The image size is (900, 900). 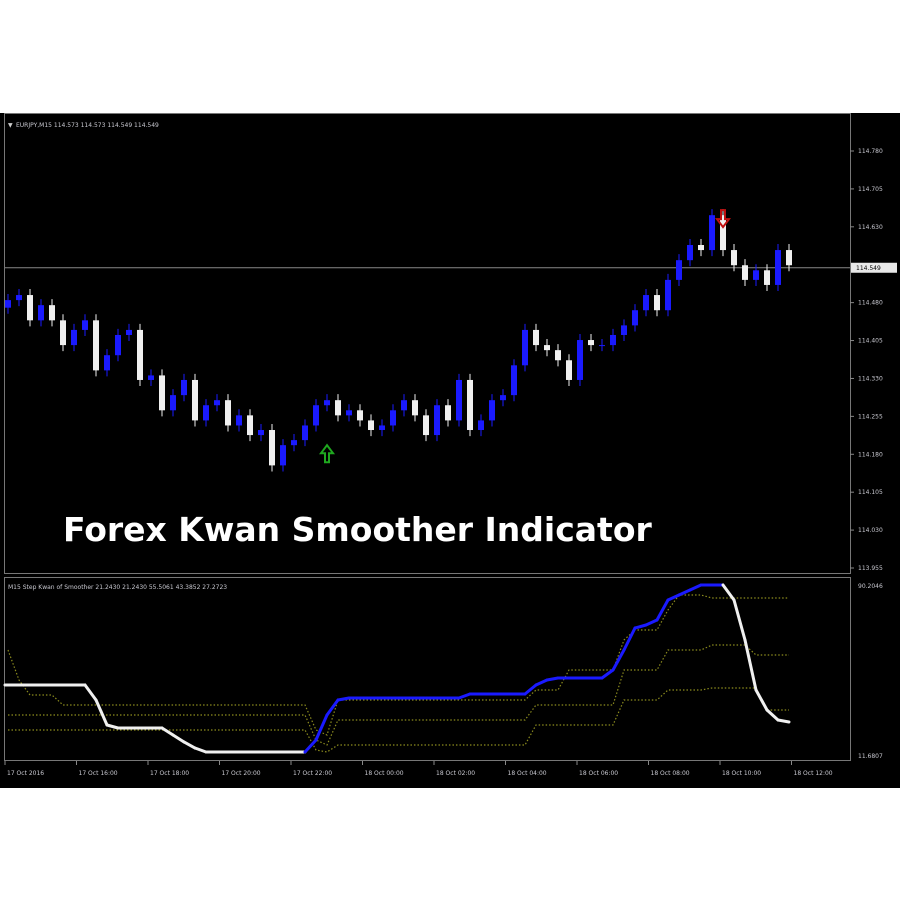 I want to click on price-tick-label: 113.955, so click(x=870, y=568).